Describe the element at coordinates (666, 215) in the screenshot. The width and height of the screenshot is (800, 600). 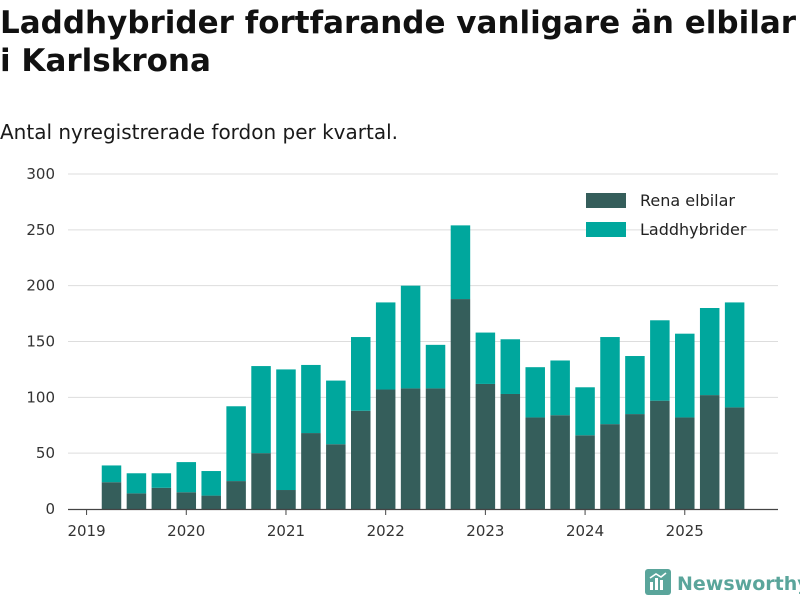
I see `legend: Rena elbilar Laddhybrider` at that location.